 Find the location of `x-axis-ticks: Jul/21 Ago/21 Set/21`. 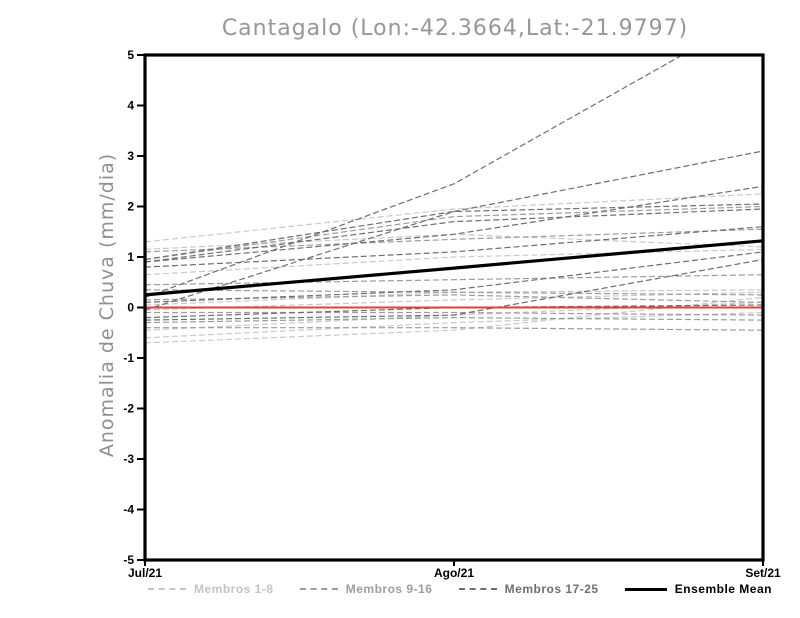

x-axis-ticks: Jul/21 Ago/21 Set/21 is located at coordinates (454, 570).